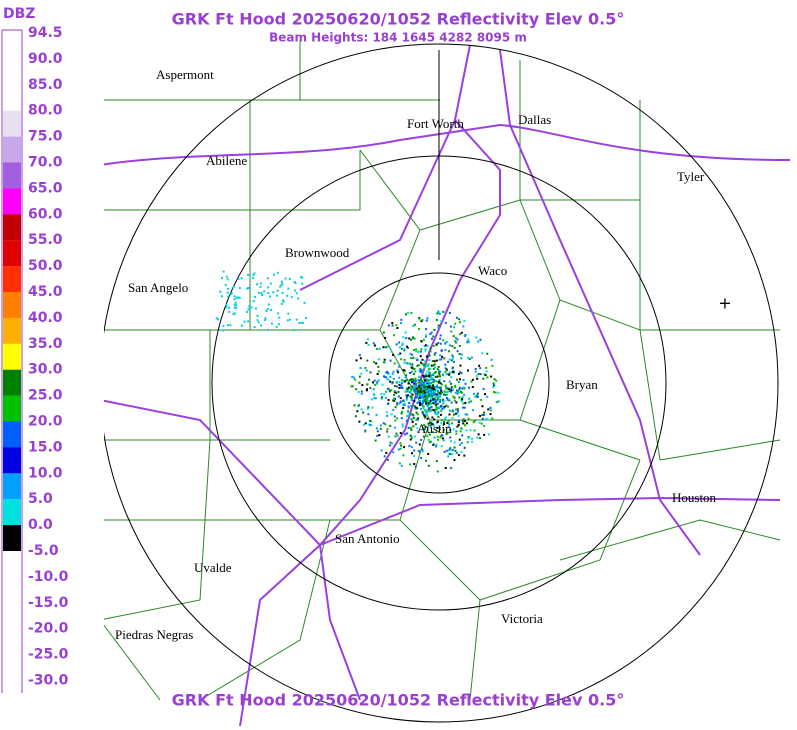  I want to click on legend-label: 15.0, so click(45, 447).